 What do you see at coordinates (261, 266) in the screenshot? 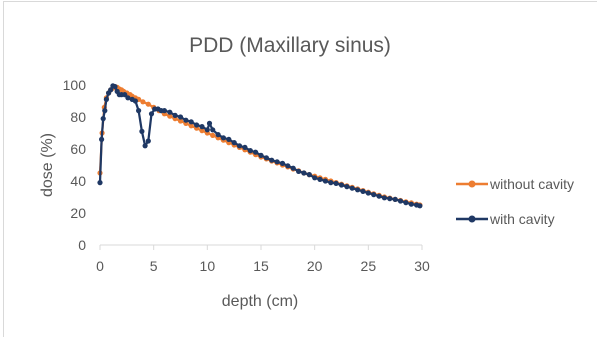
I see `x-tick-label: 15` at bounding box center [261, 266].